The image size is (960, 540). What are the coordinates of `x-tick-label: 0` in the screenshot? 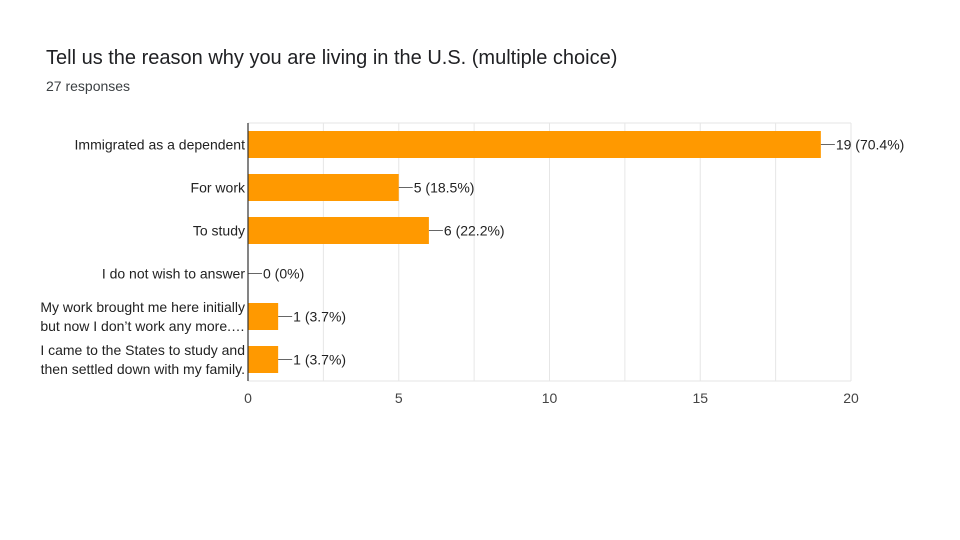 It's located at (248, 398).